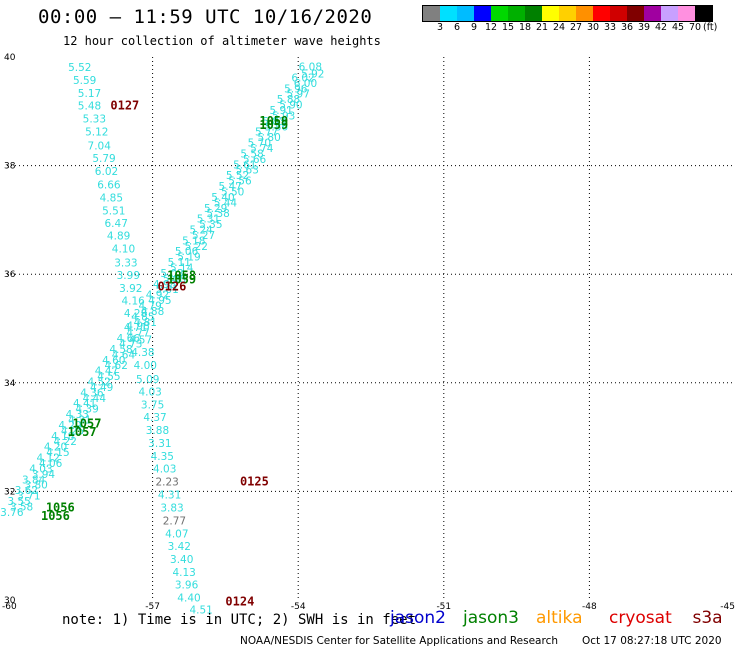 This screenshot has width=740, height=650. What do you see at coordinates (123, 249) in the screenshot?
I see `swh-value-descending: 4.10` at bounding box center [123, 249].